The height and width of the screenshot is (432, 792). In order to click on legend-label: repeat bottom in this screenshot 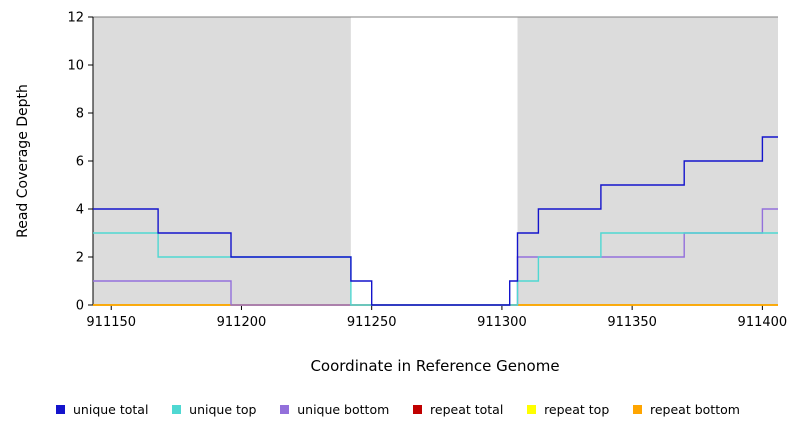, I will do `click(695, 409)`.